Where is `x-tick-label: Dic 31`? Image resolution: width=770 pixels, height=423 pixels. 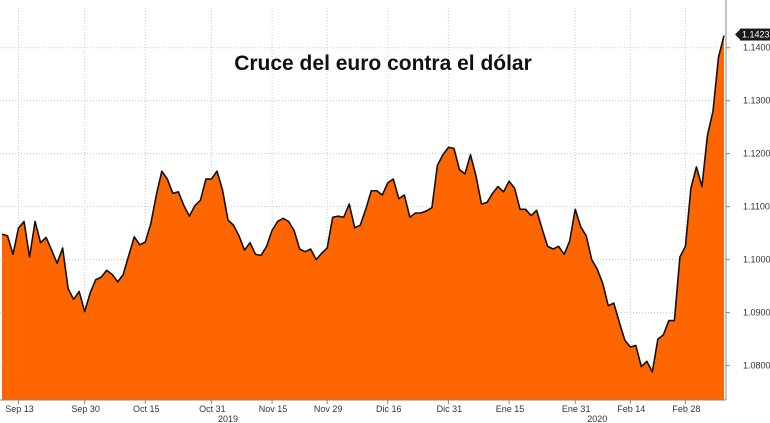 x-tick-label: Dic 31 is located at coordinates (450, 409).